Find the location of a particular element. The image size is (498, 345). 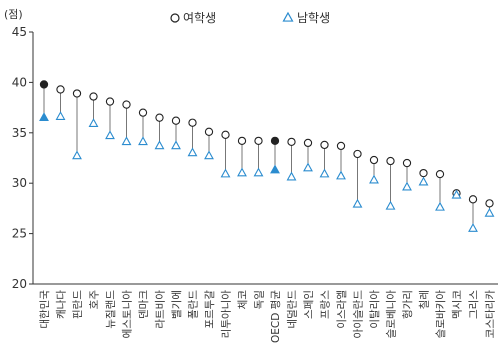

category-label: 아이슬란드 is located at coordinates (359, 314).